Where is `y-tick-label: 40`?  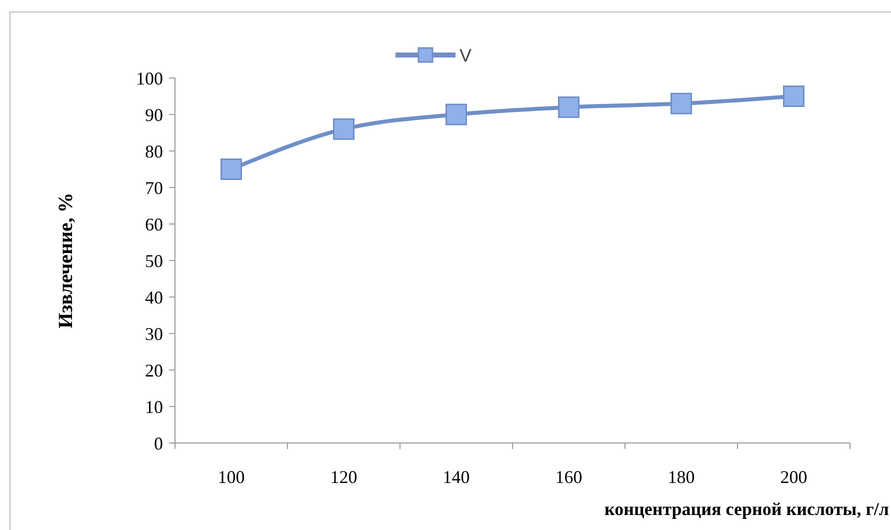
y-tick-label: 40 is located at coordinates (154, 297).